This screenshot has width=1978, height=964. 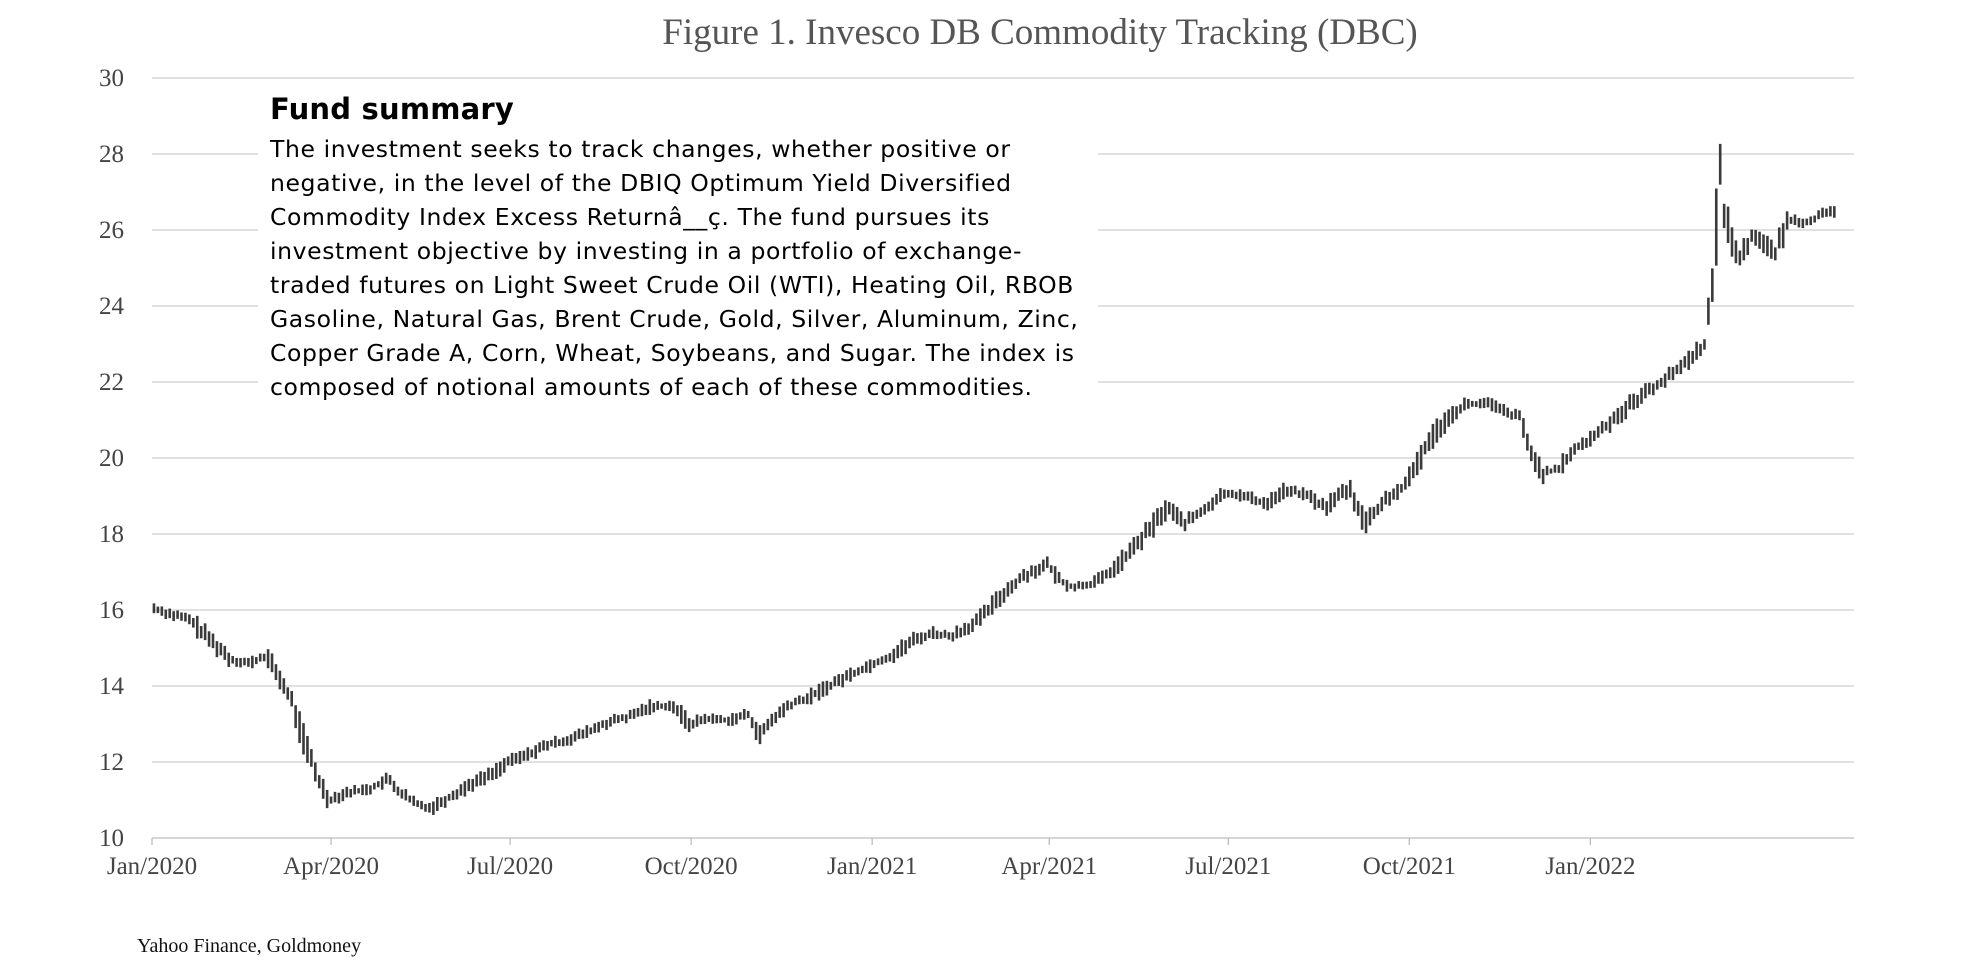 What do you see at coordinates (1228, 866) in the screenshot?
I see `x-tick-label: Jul/2021` at bounding box center [1228, 866].